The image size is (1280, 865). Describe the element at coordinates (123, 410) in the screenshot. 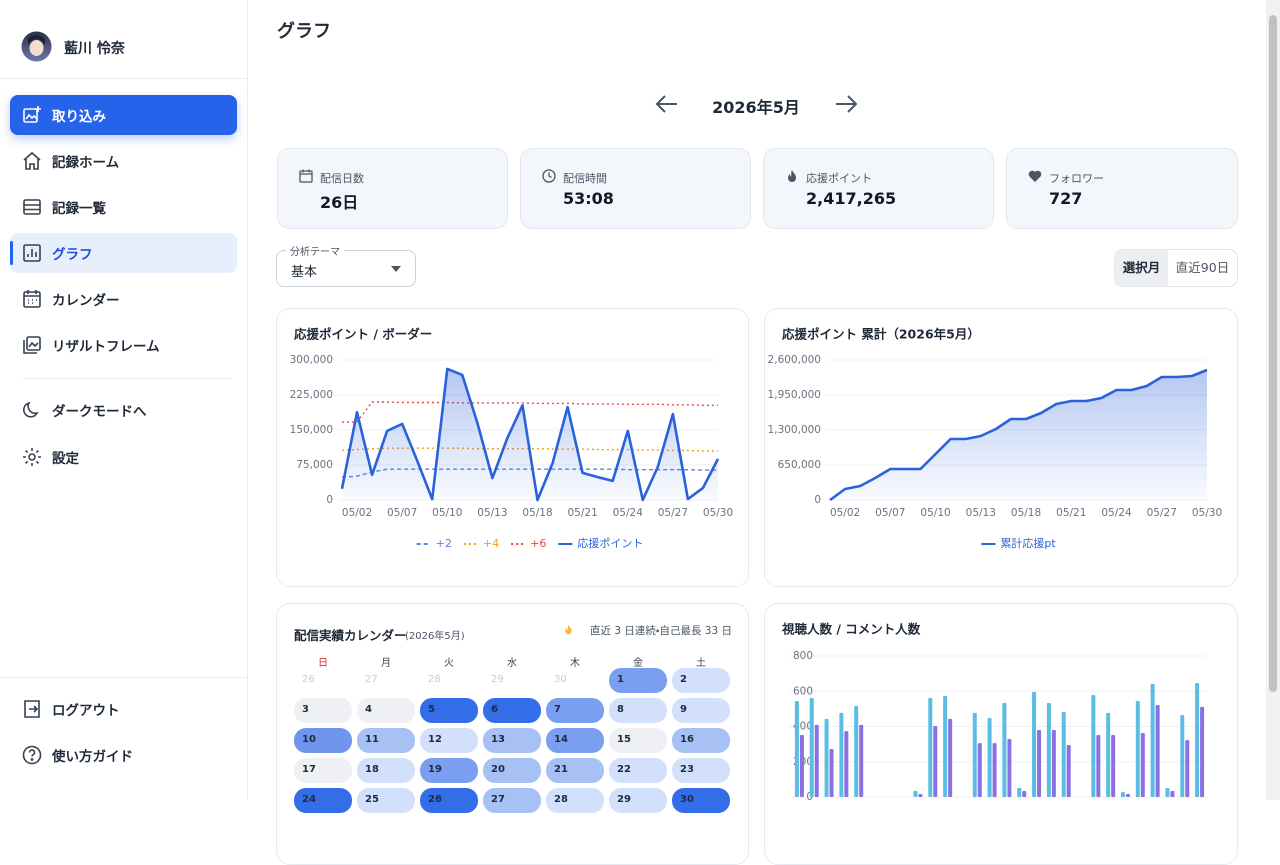

I see `dark-mode-toggle: ダークモードへ` at that location.